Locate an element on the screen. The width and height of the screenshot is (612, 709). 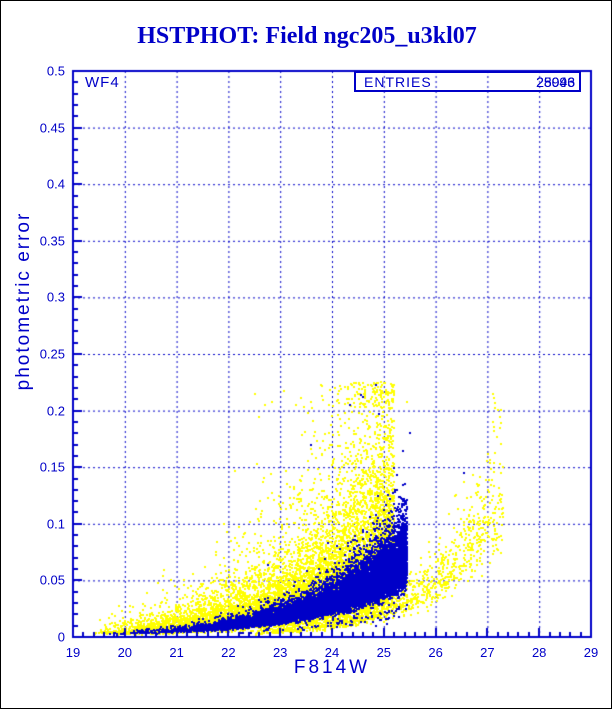
y-tick-label: 0.25 is located at coordinates (52, 354).